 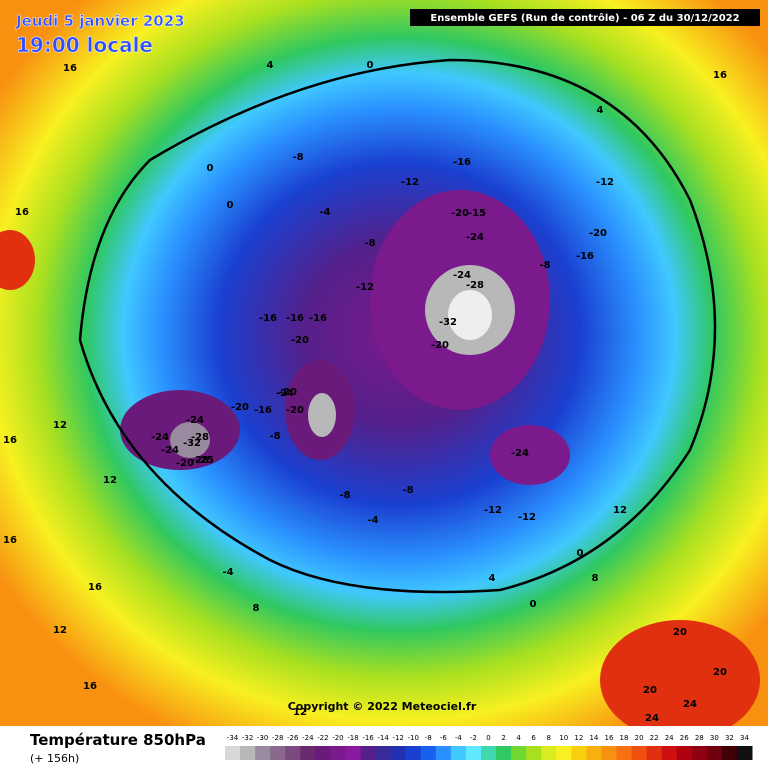 What do you see at coordinates (669, 738) in the screenshot?
I see `colorbar-tick-label: 24` at bounding box center [669, 738].